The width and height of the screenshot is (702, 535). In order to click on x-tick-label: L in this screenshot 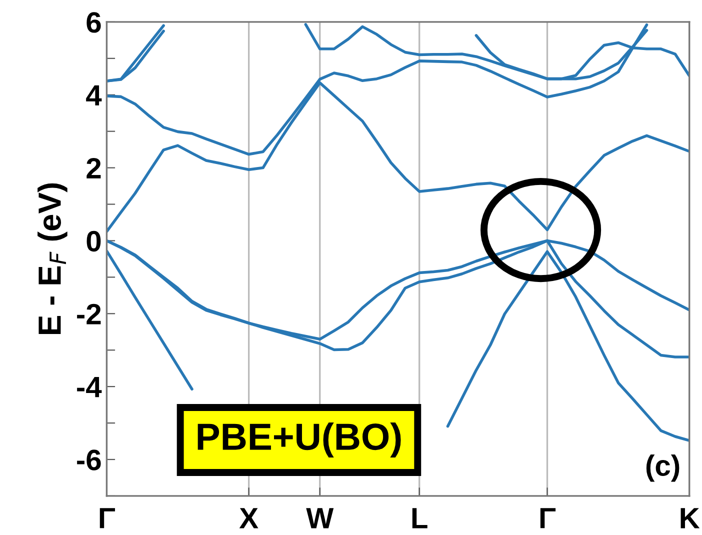, I will do `click(420, 518)`.